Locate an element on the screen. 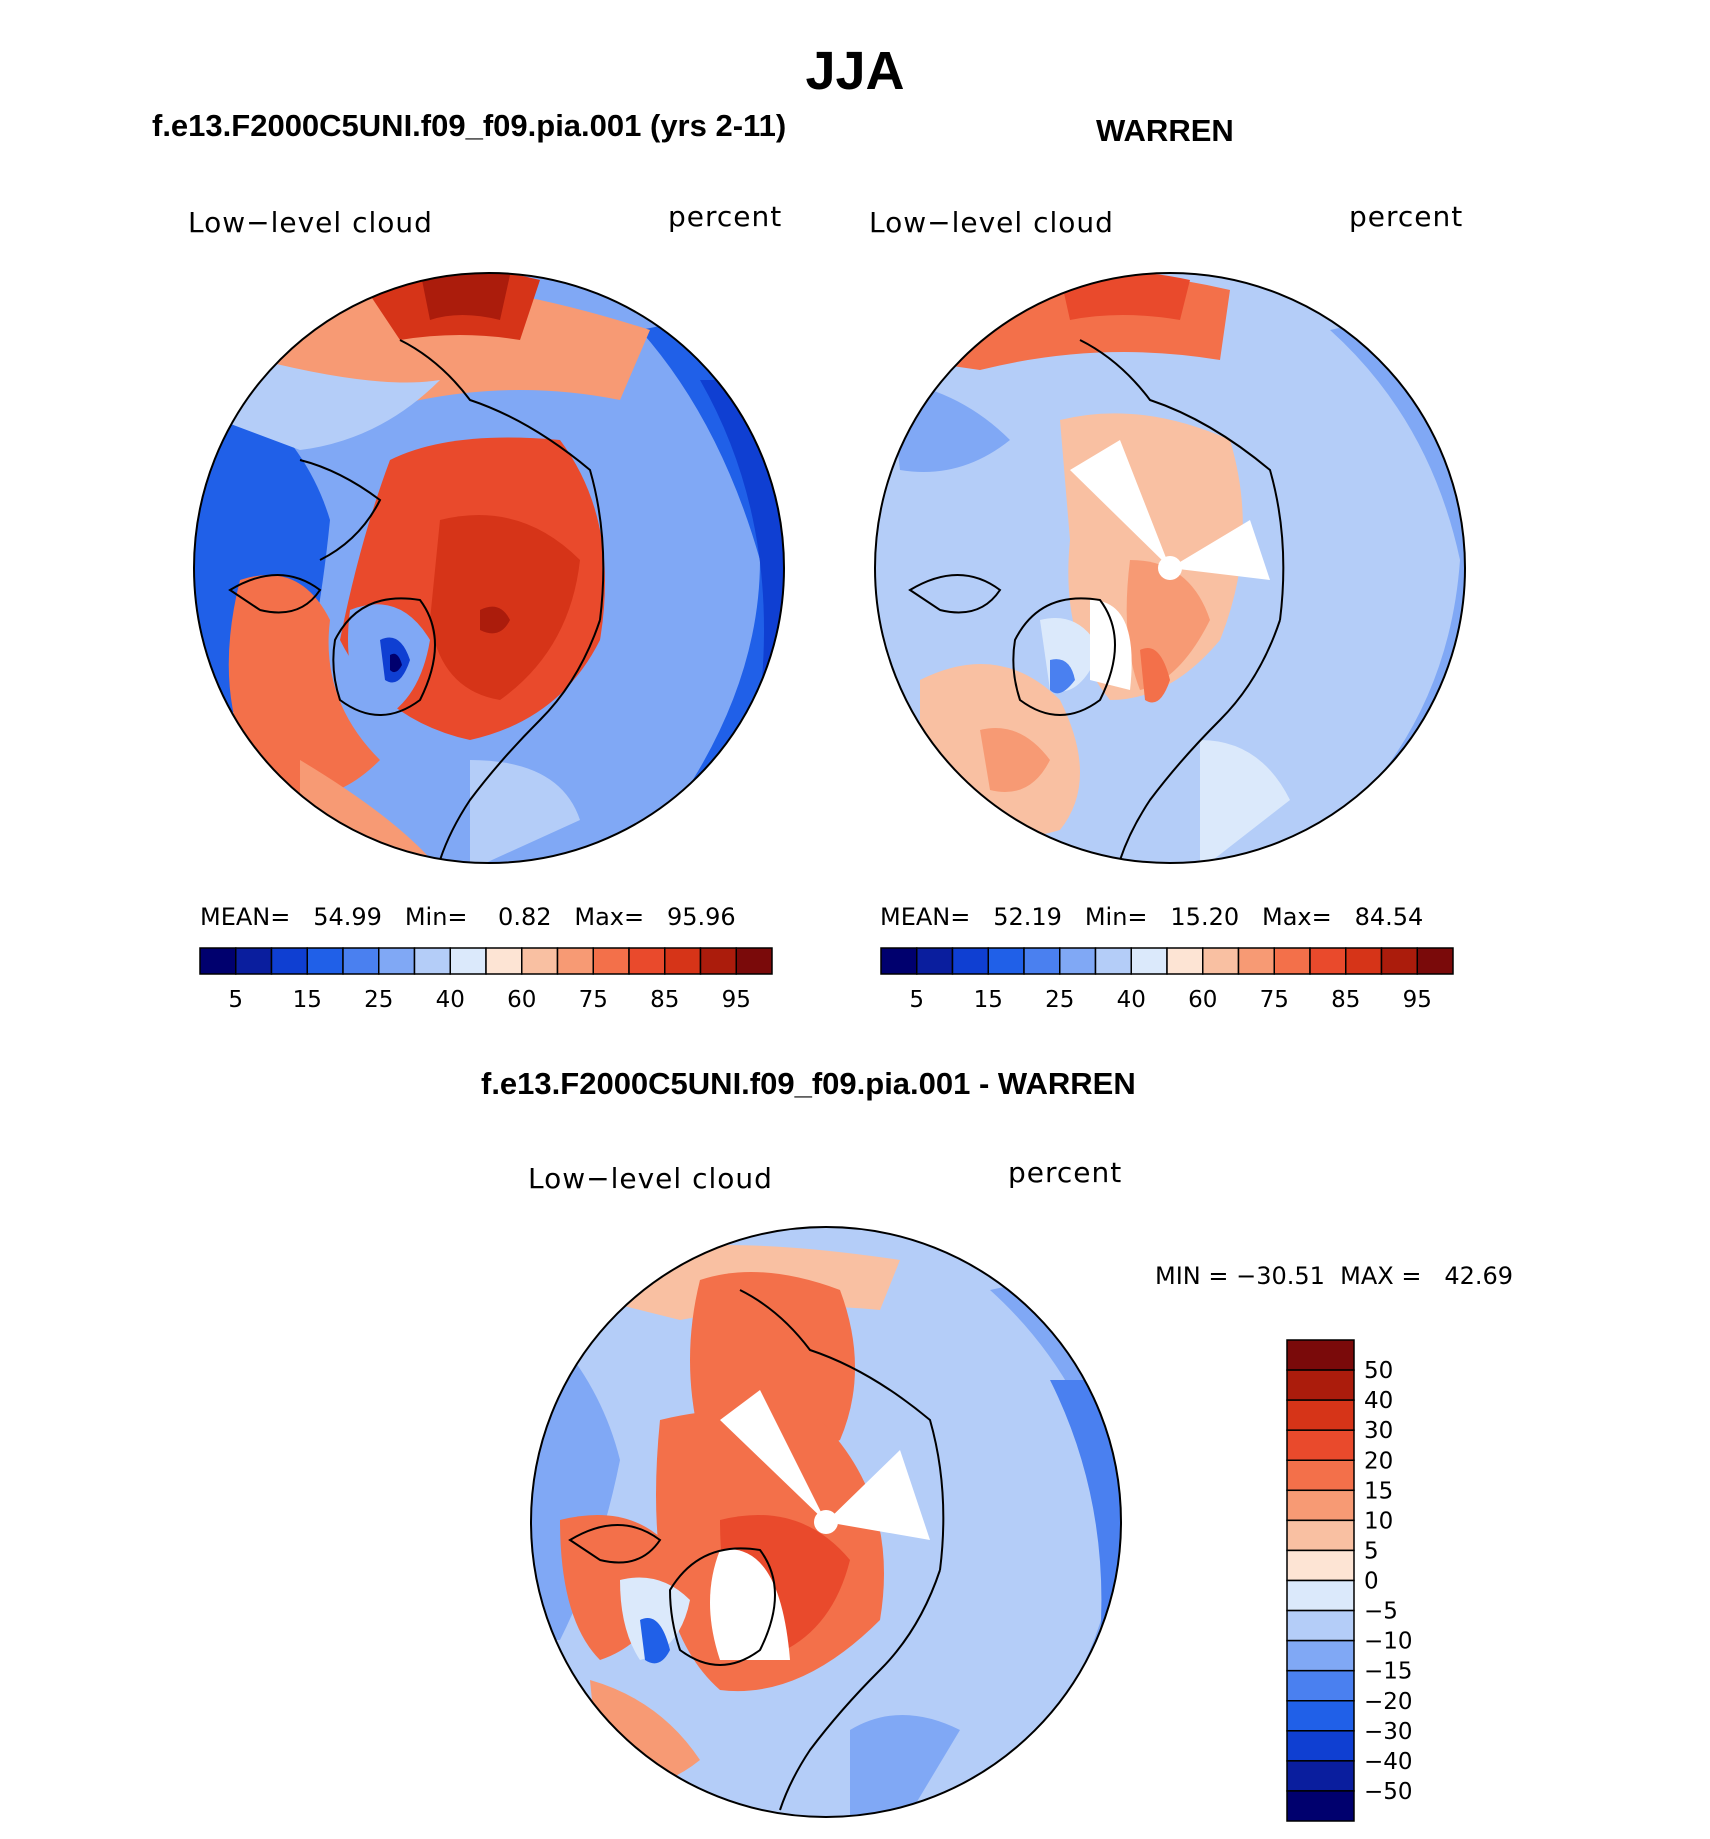 The height and width of the screenshot is (1839, 1710). colorbar-tick-label: −20 is located at coordinates (1388, 1702).